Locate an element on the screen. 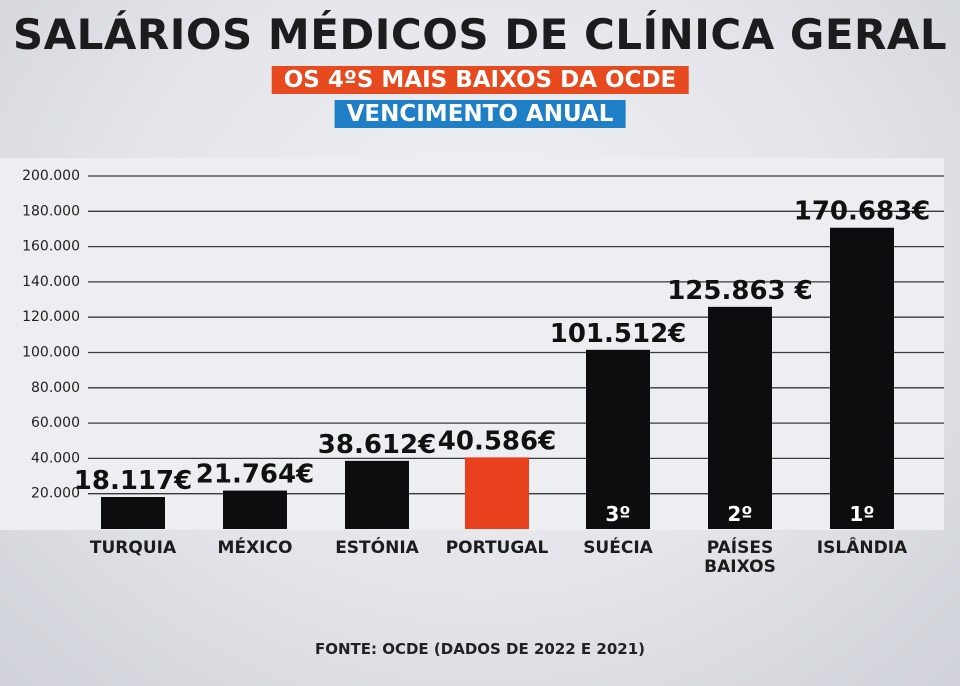 The image size is (960, 686). rank-label: 1º is located at coordinates (861, 514).